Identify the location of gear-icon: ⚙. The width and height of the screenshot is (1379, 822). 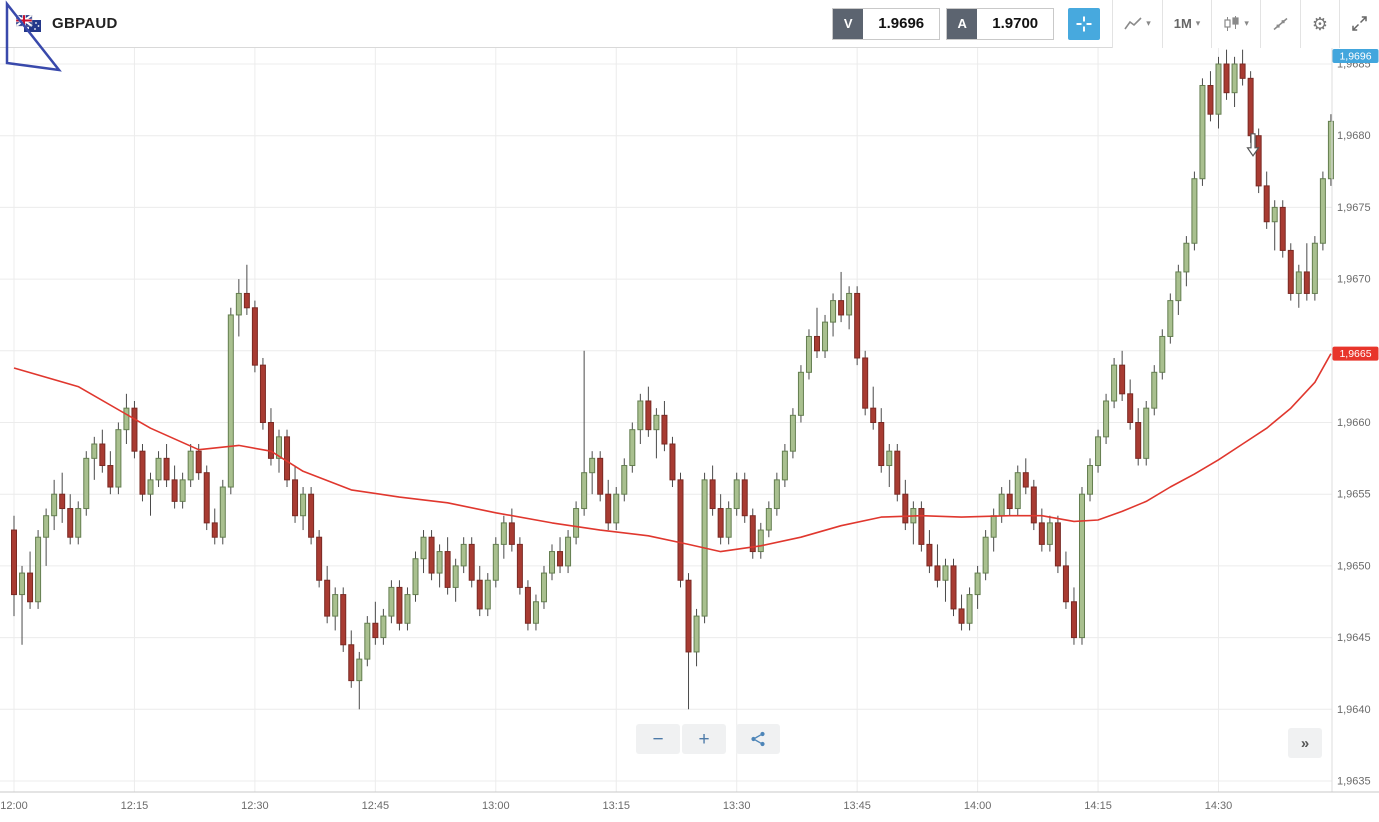
(1319, 23).